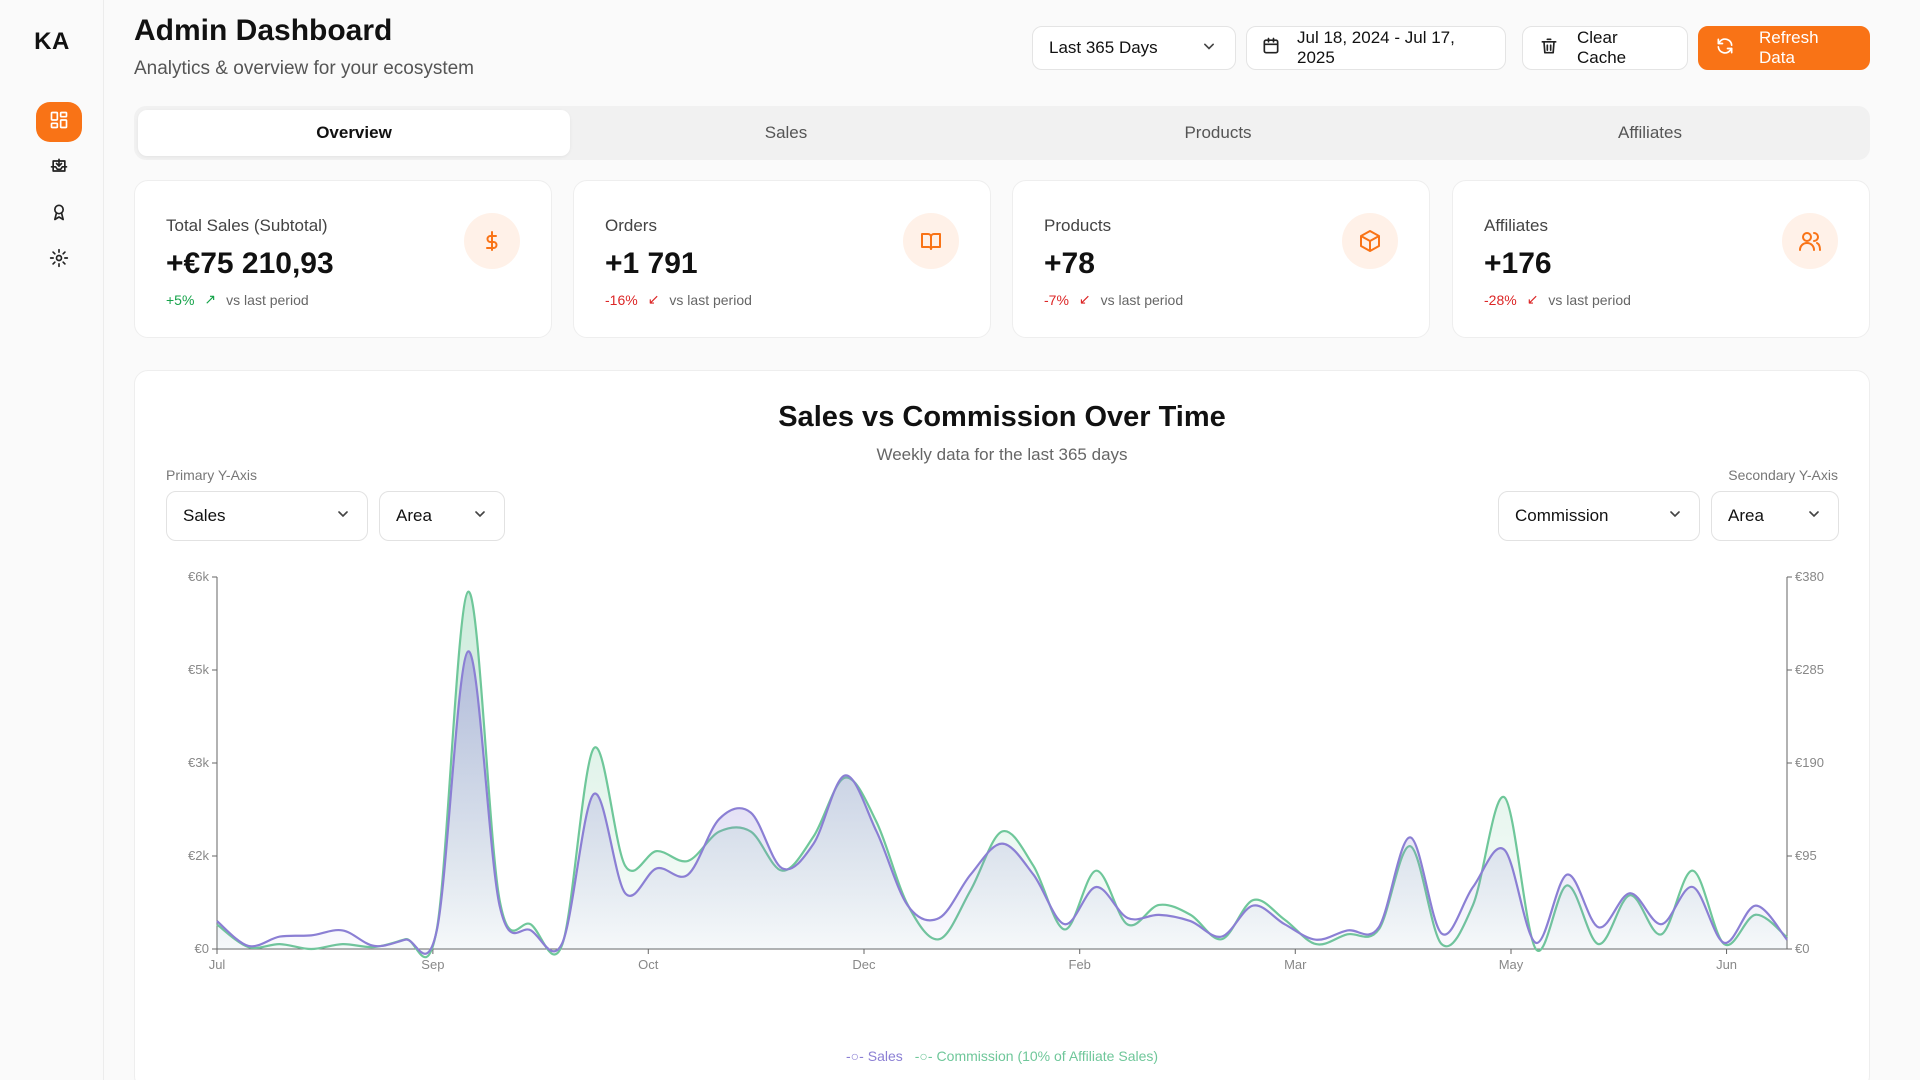  Describe the element at coordinates (442, 516) in the screenshot. I see `primary-type-select: Area` at that location.